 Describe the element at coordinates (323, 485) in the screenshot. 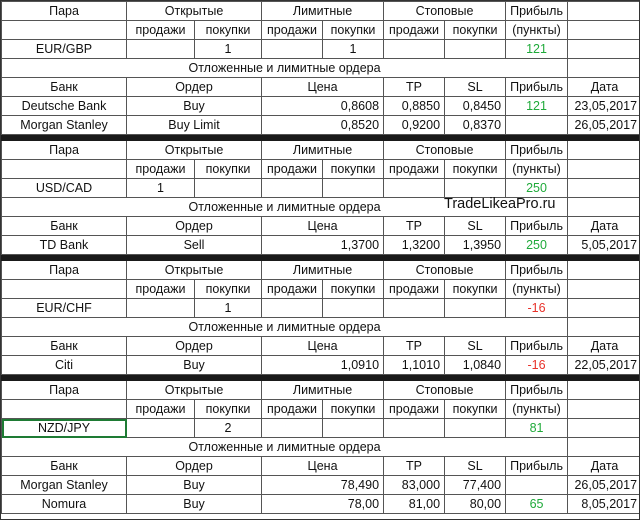

I see `order-cell: 78,490` at that location.